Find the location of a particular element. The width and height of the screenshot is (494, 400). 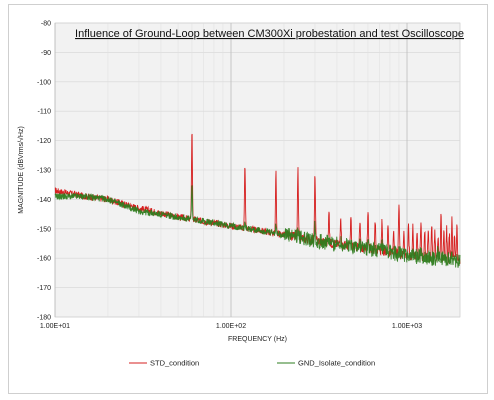

y-tick-label: -160 is located at coordinates (44, 259).